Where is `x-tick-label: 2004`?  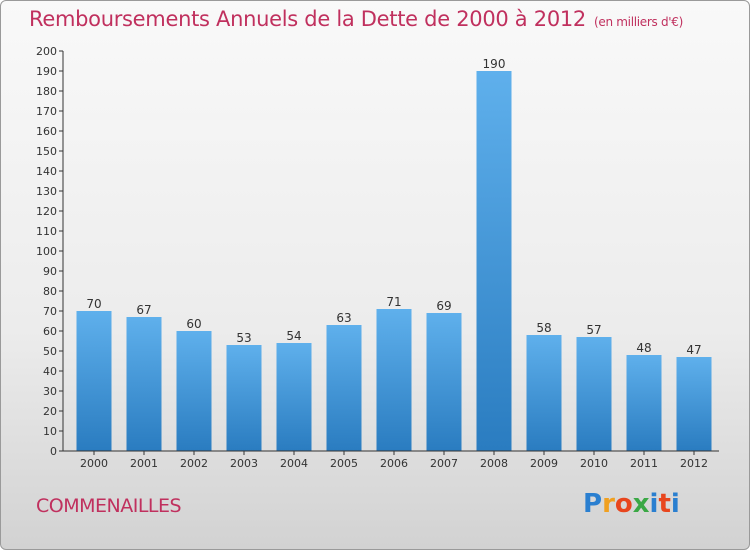 x-tick-label: 2004 is located at coordinates (294, 463).